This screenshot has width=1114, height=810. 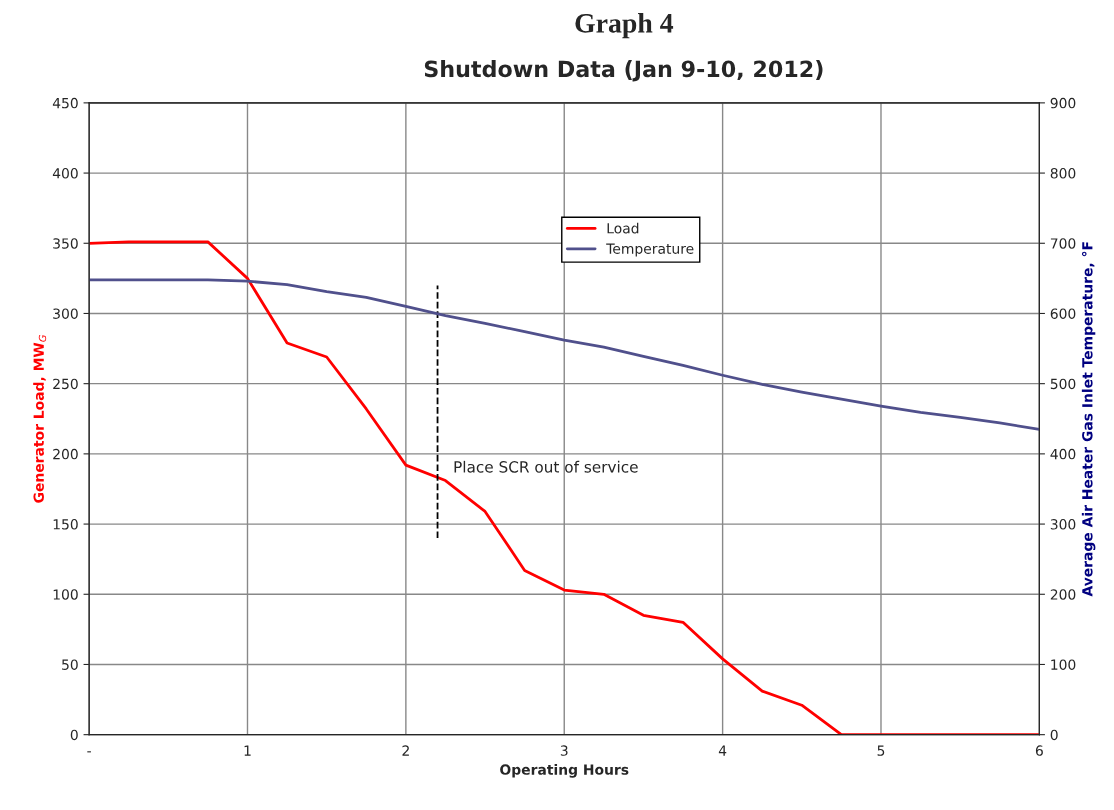 What do you see at coordinates (405, 750) in the screenshot?
I see `x-tick-label: 2` at bounding box center [405, 750].